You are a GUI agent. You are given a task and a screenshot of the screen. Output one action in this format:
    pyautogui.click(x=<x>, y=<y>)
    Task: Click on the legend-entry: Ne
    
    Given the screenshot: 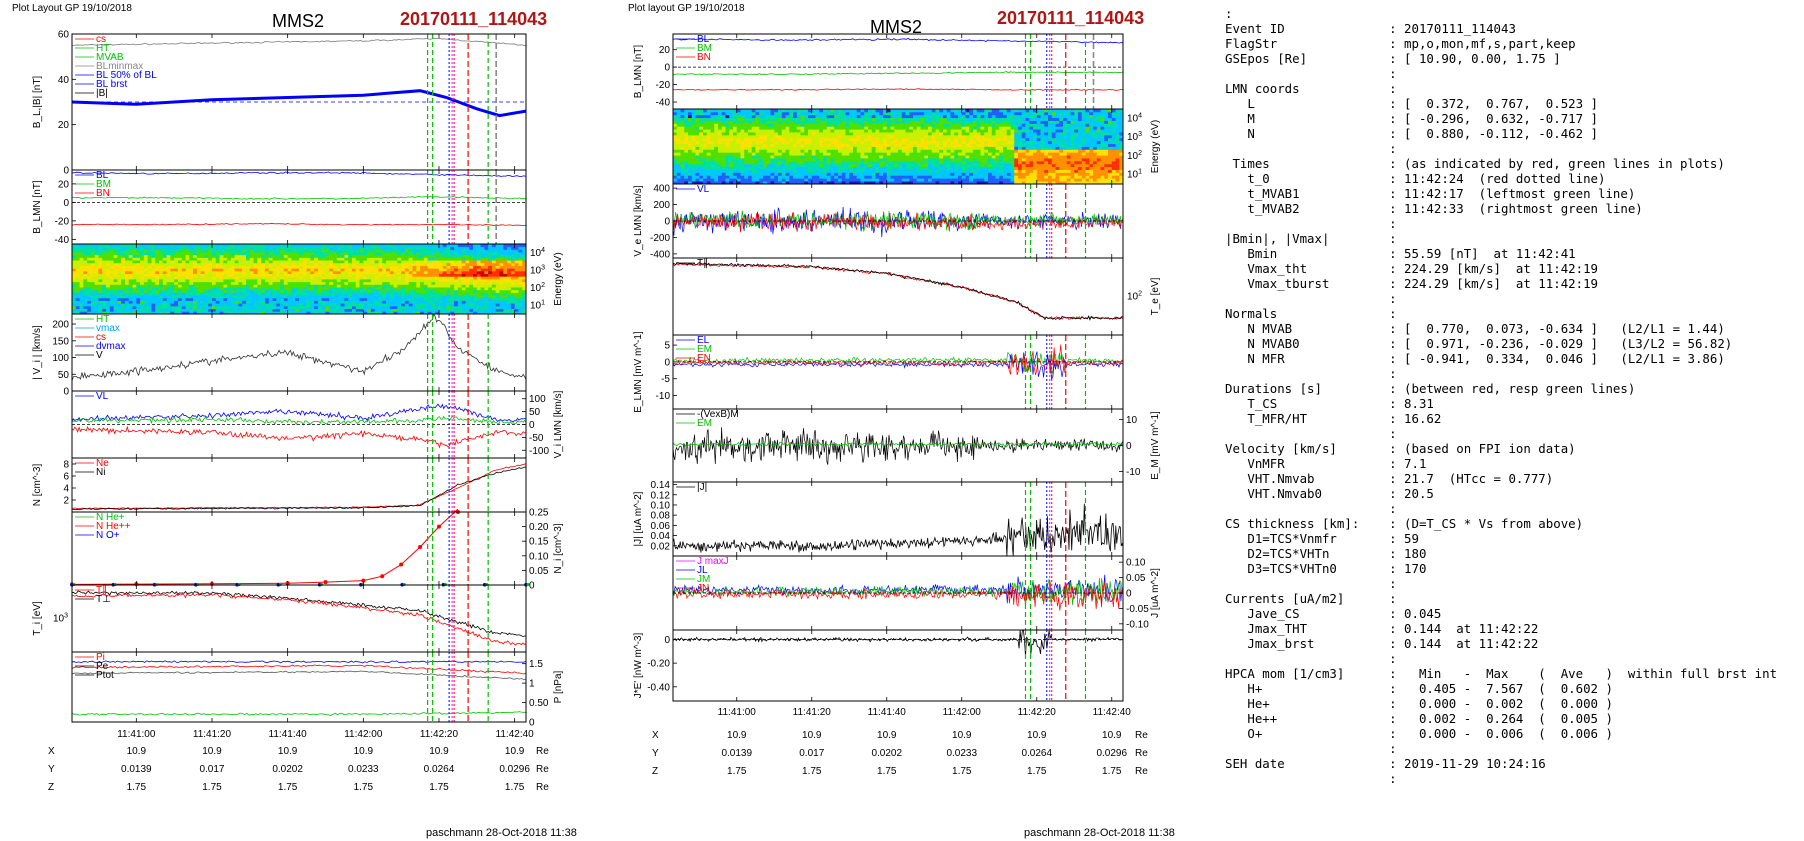 What is the action you would take?
    pyautogui.click(x=102, y=463)
    